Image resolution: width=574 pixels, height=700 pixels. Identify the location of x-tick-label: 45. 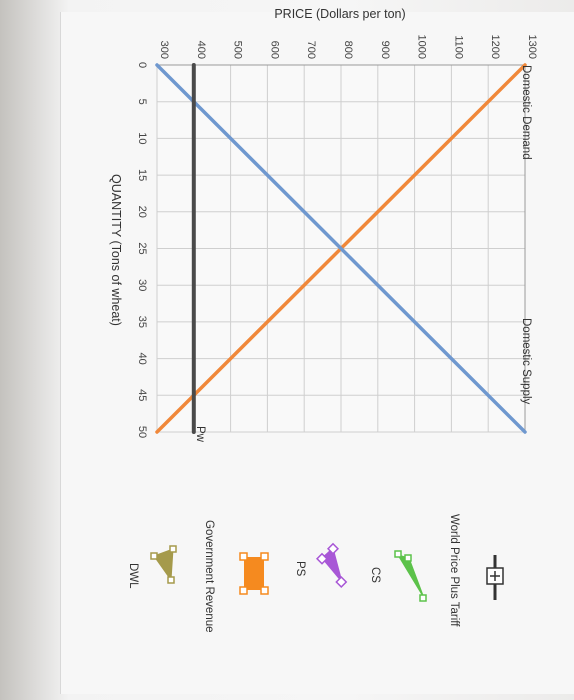
(142, 395).